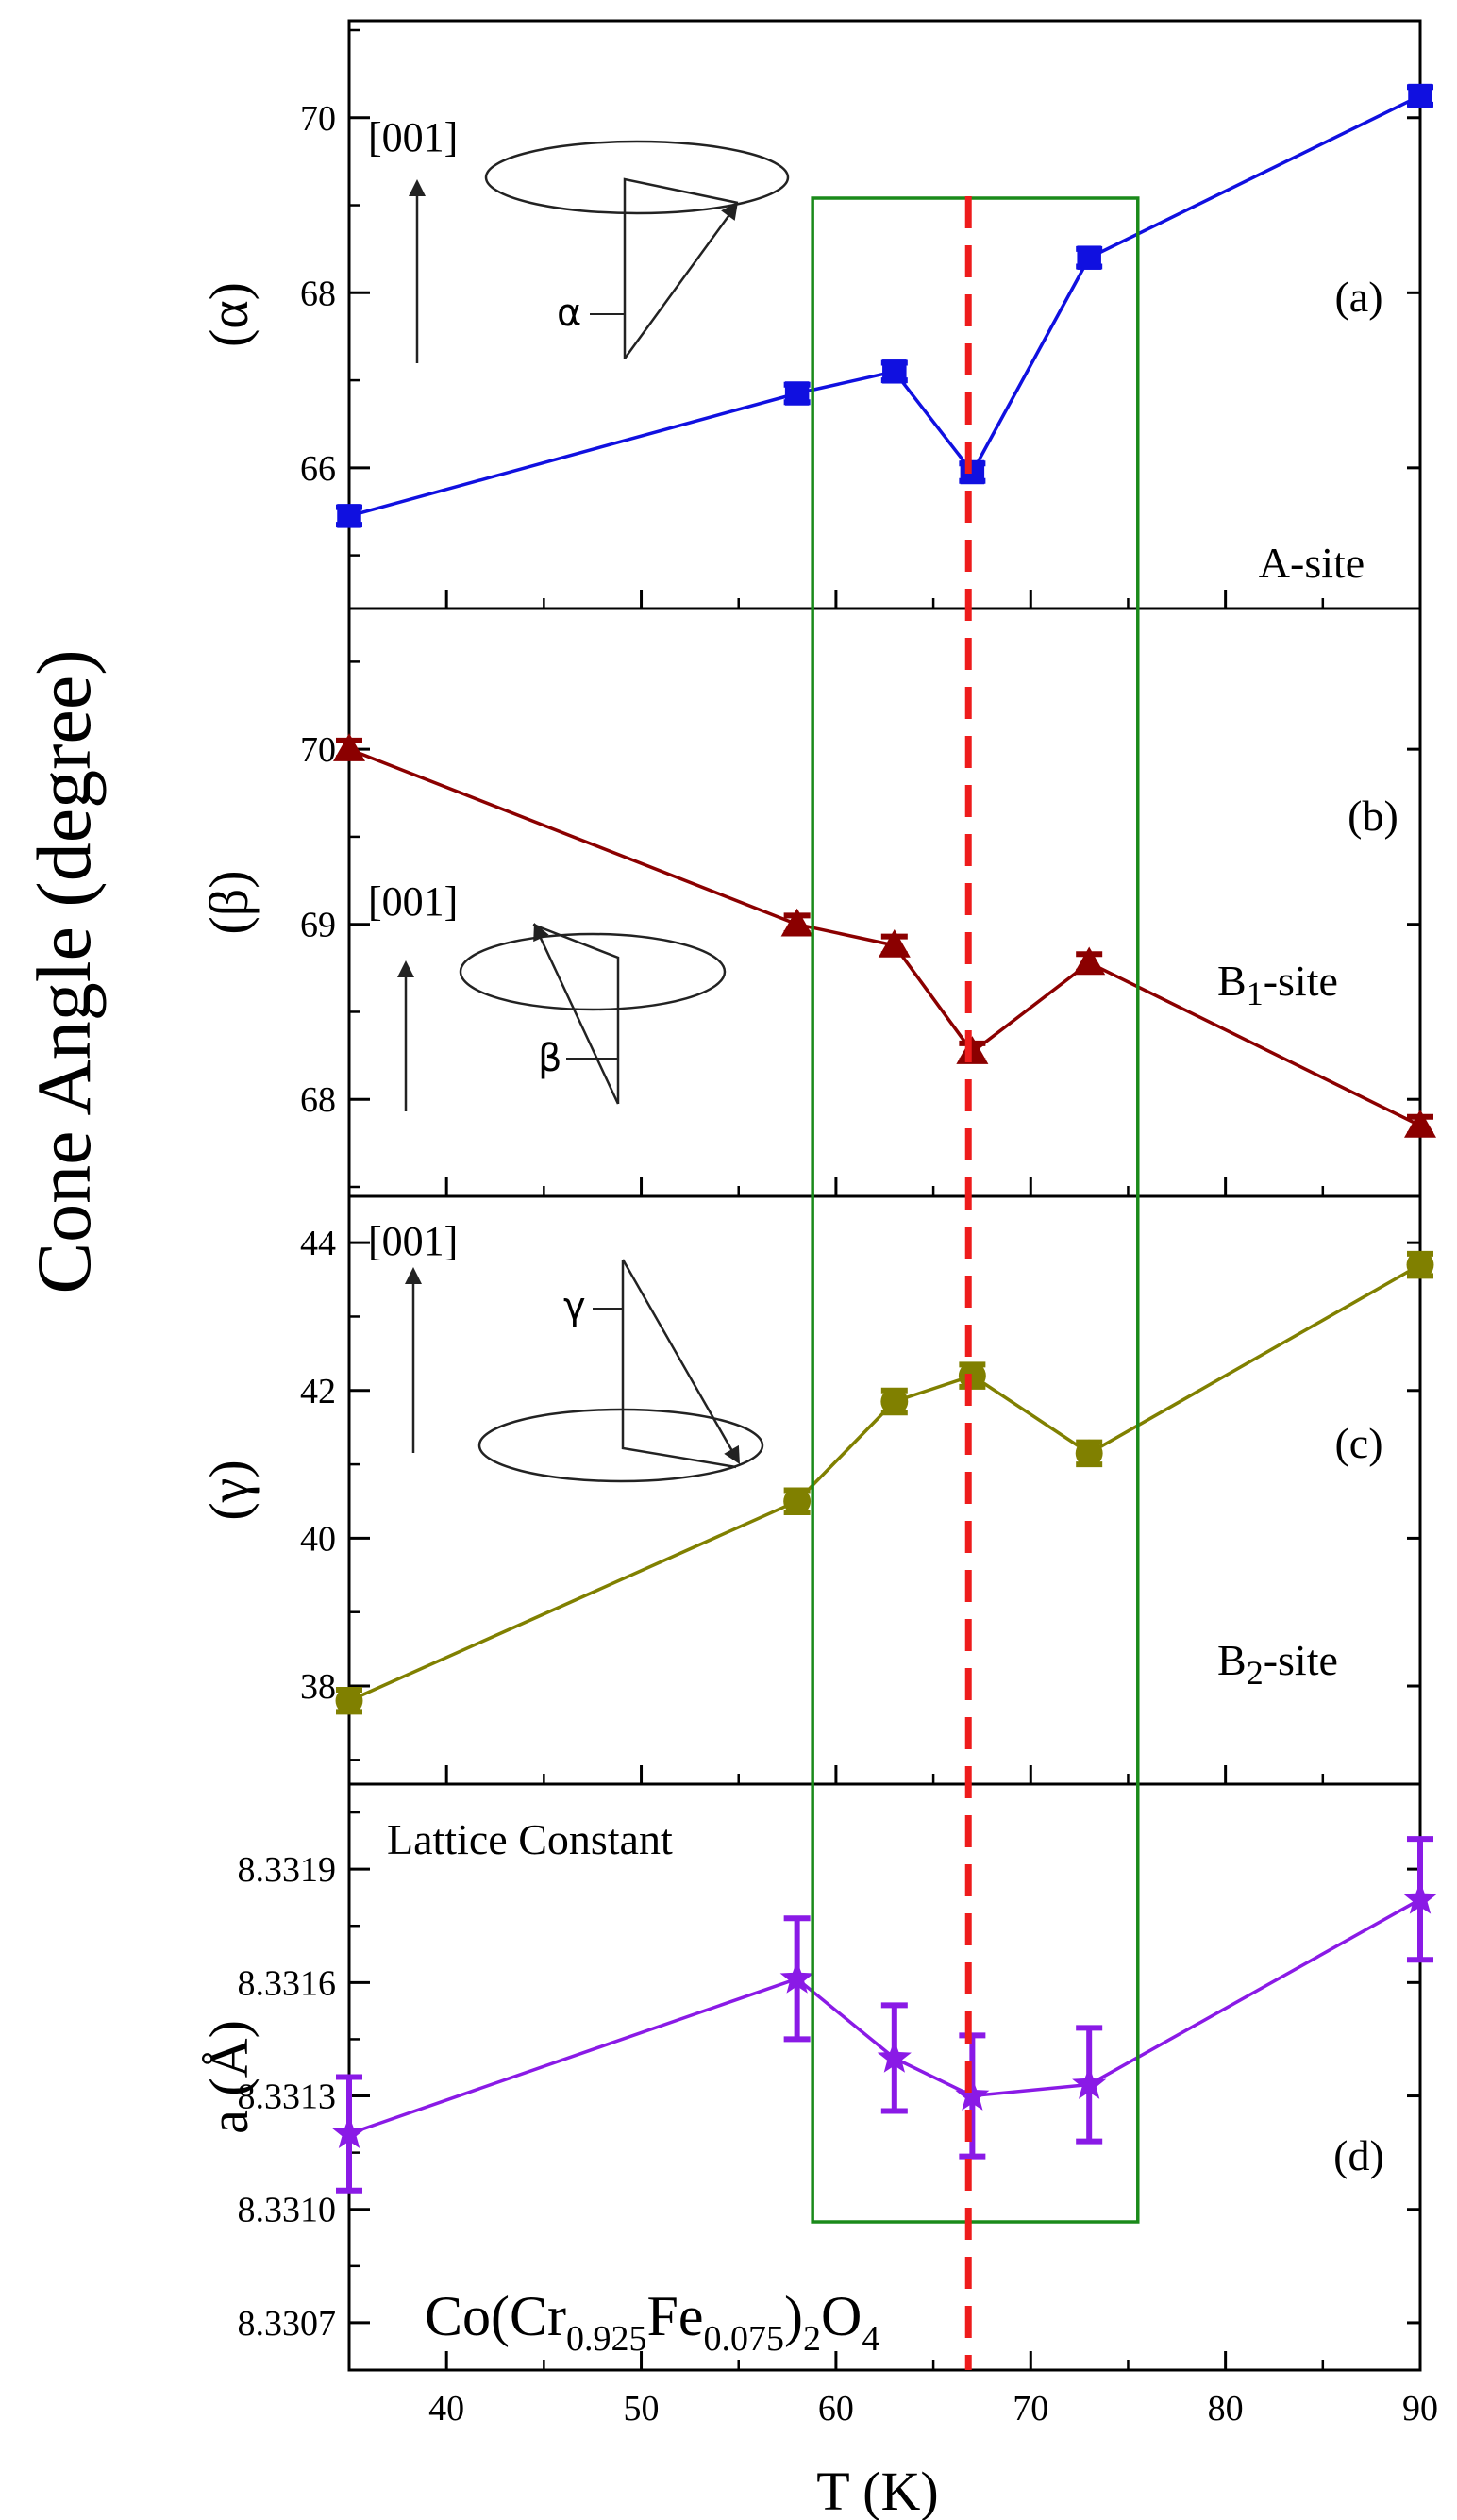 The height and width of the screenshot is (2520, 1457). Describe the element at coordinates (413, 1275) in the screenshot. I see `inset-c-z-arrowhead` at that location.